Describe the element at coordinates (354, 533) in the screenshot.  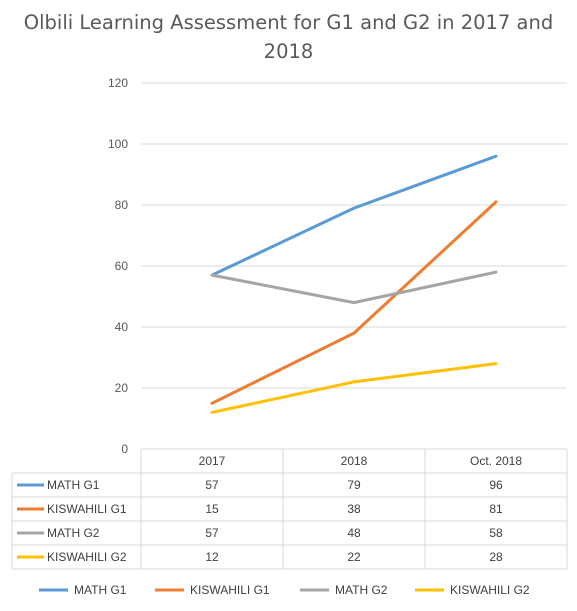
I see `data-table-cell: 48` at that location.